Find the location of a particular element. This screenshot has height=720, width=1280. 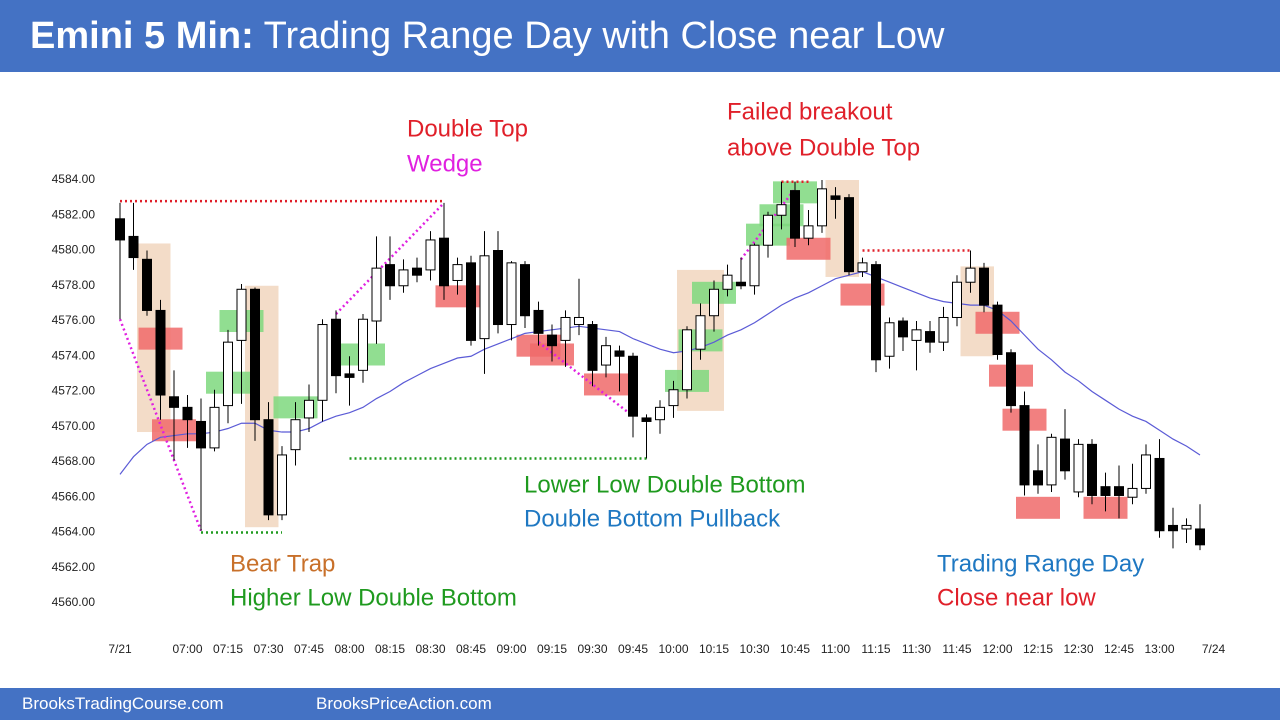

x-tick-label: 07:00 is located at coordinates (187, 649).